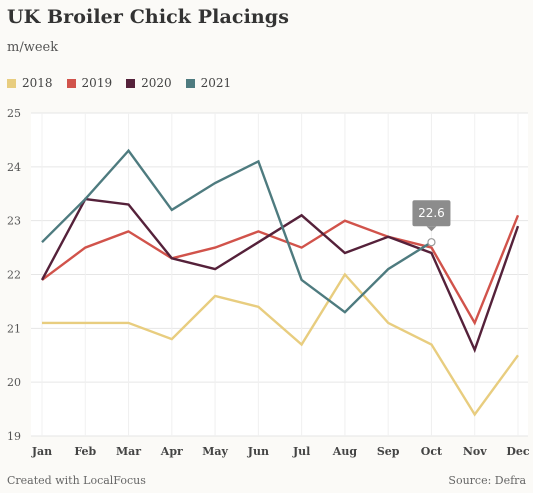 The width and height of the screenshot is (533, 493). What do you see at coordinates (14, 113) in the screenshot?
I see `y-tick-label: 25` at bounding box center [14, 113].